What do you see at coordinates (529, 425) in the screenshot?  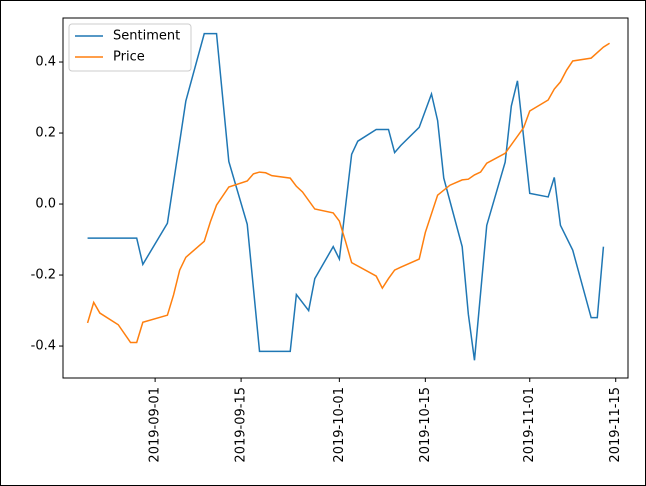 I see `x-tick-label: 2019-11-01` at bounding box center [529, 425].